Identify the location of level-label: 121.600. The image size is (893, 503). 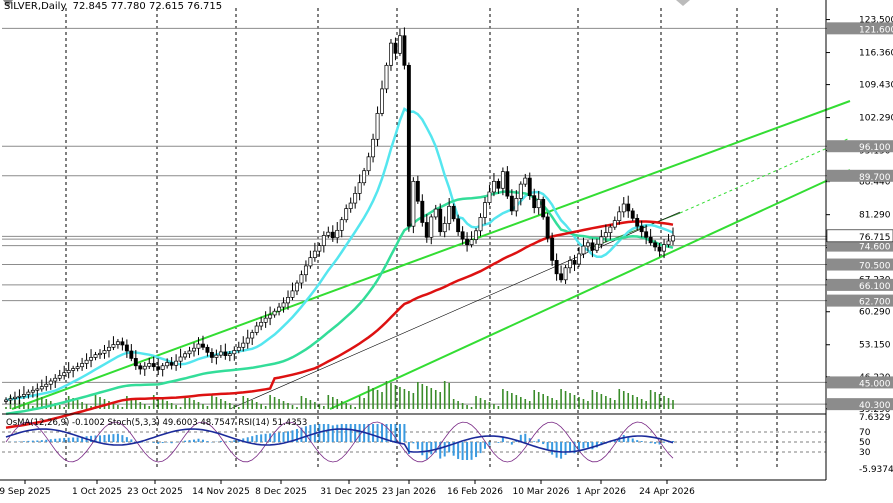
(876, 30).